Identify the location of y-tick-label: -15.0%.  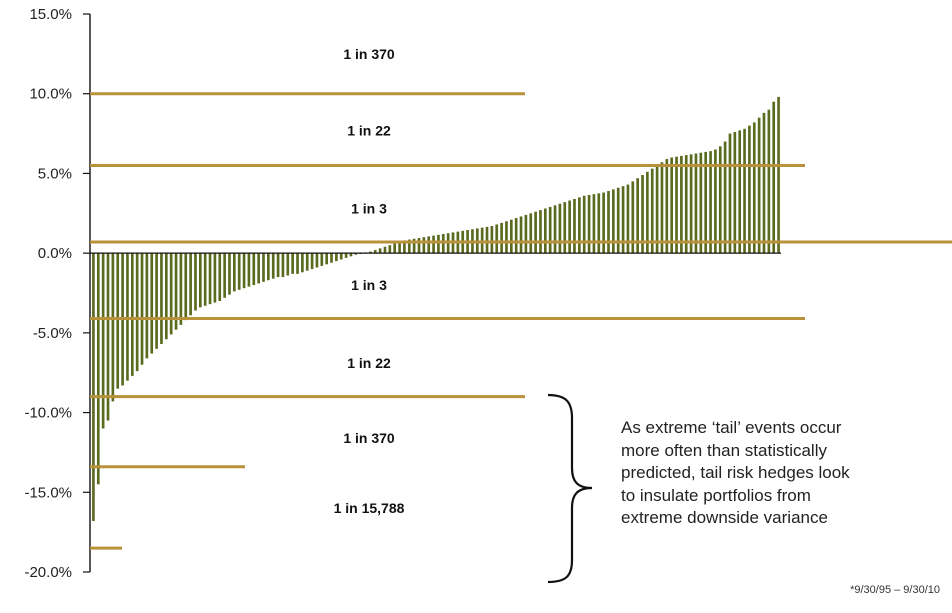
(48, 492).